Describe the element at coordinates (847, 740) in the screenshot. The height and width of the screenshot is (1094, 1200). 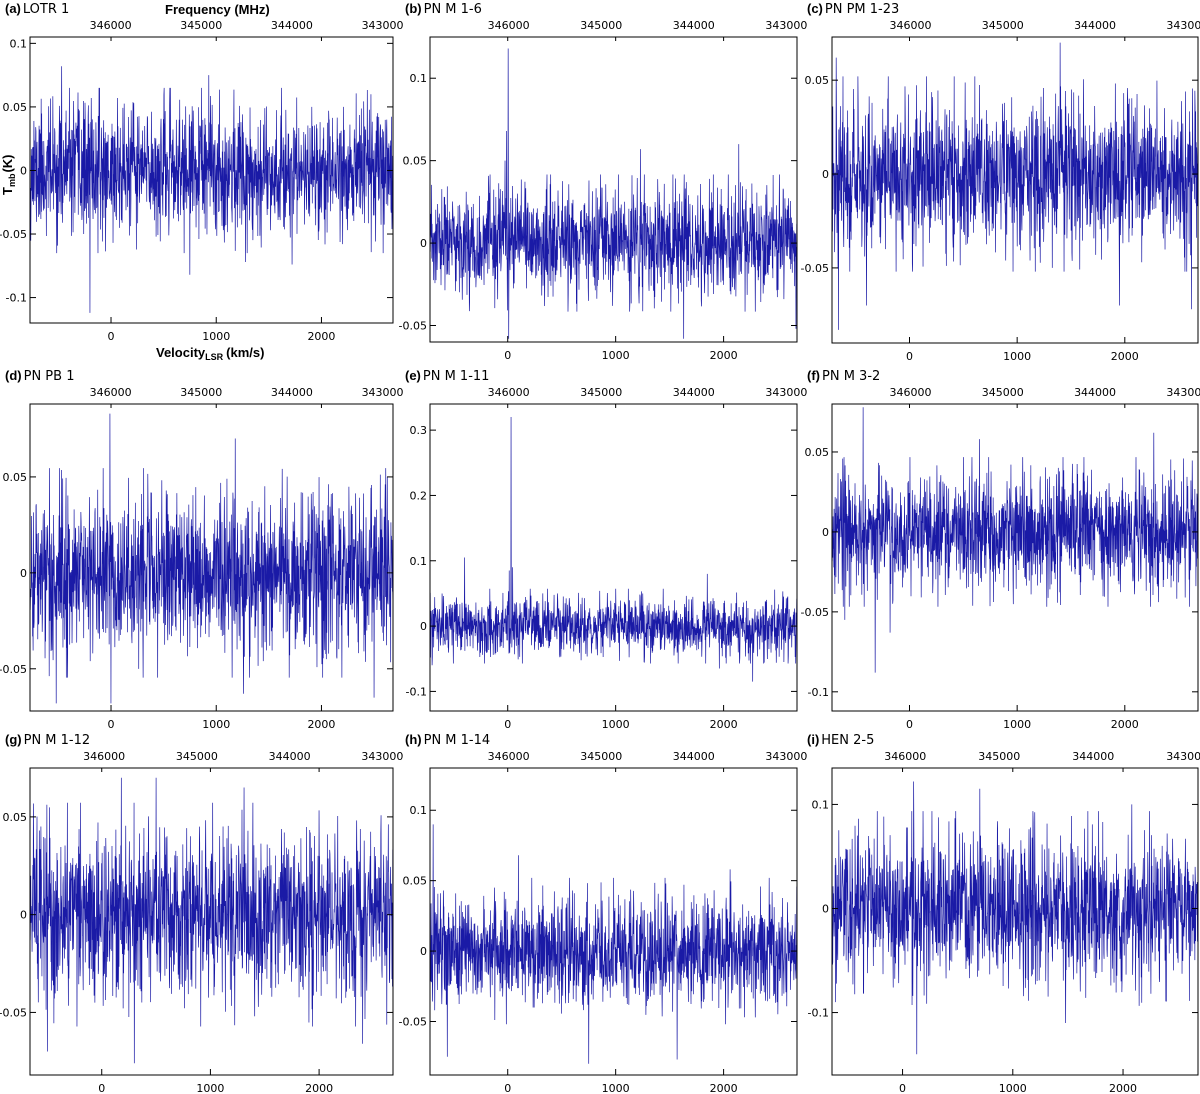
I see `panel-source-name: HEN 2-5` at that location.